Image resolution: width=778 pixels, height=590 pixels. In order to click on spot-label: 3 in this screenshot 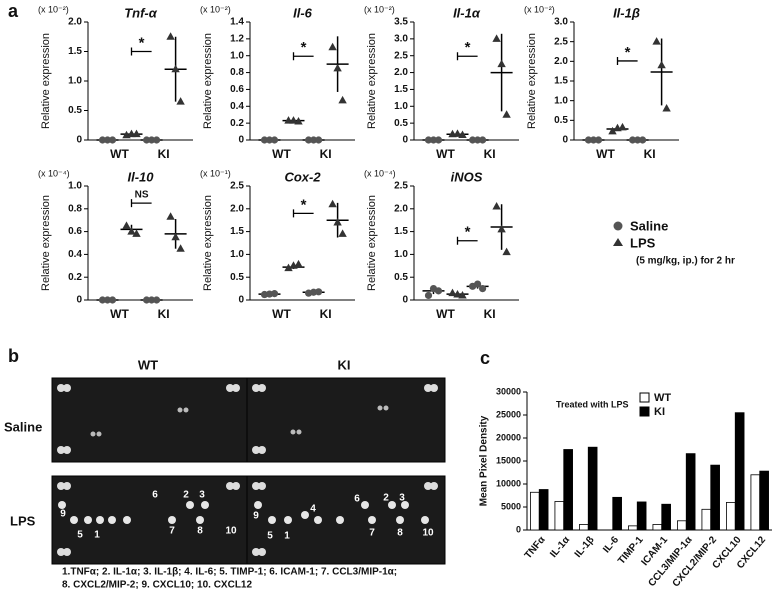, I will do `click(202, 495)`.